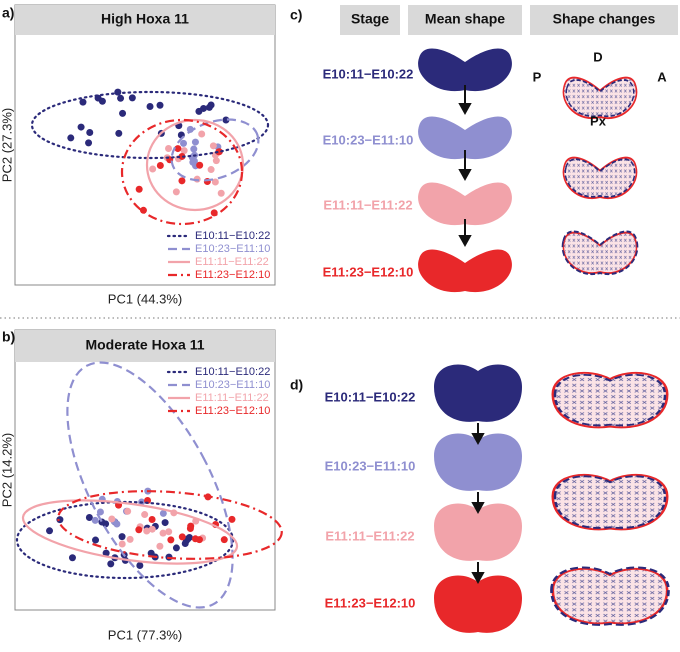  I want to click on panel-title: Moderate Hoxa 11, so click(144, 345).